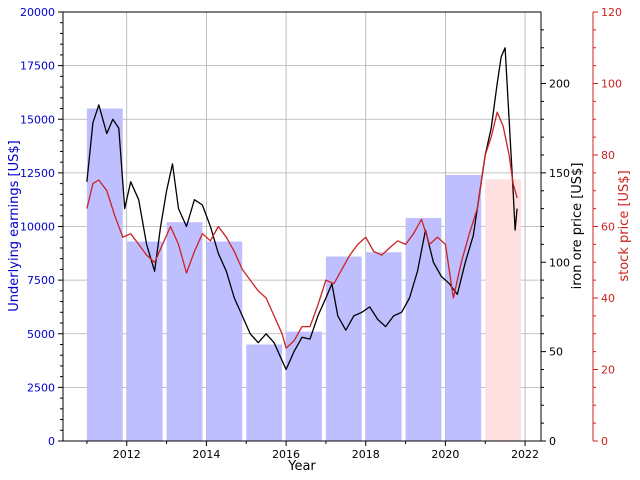 This screenshot has height=480, width=640. I want to click on stock-tick-label: 60, so click(608, 227).